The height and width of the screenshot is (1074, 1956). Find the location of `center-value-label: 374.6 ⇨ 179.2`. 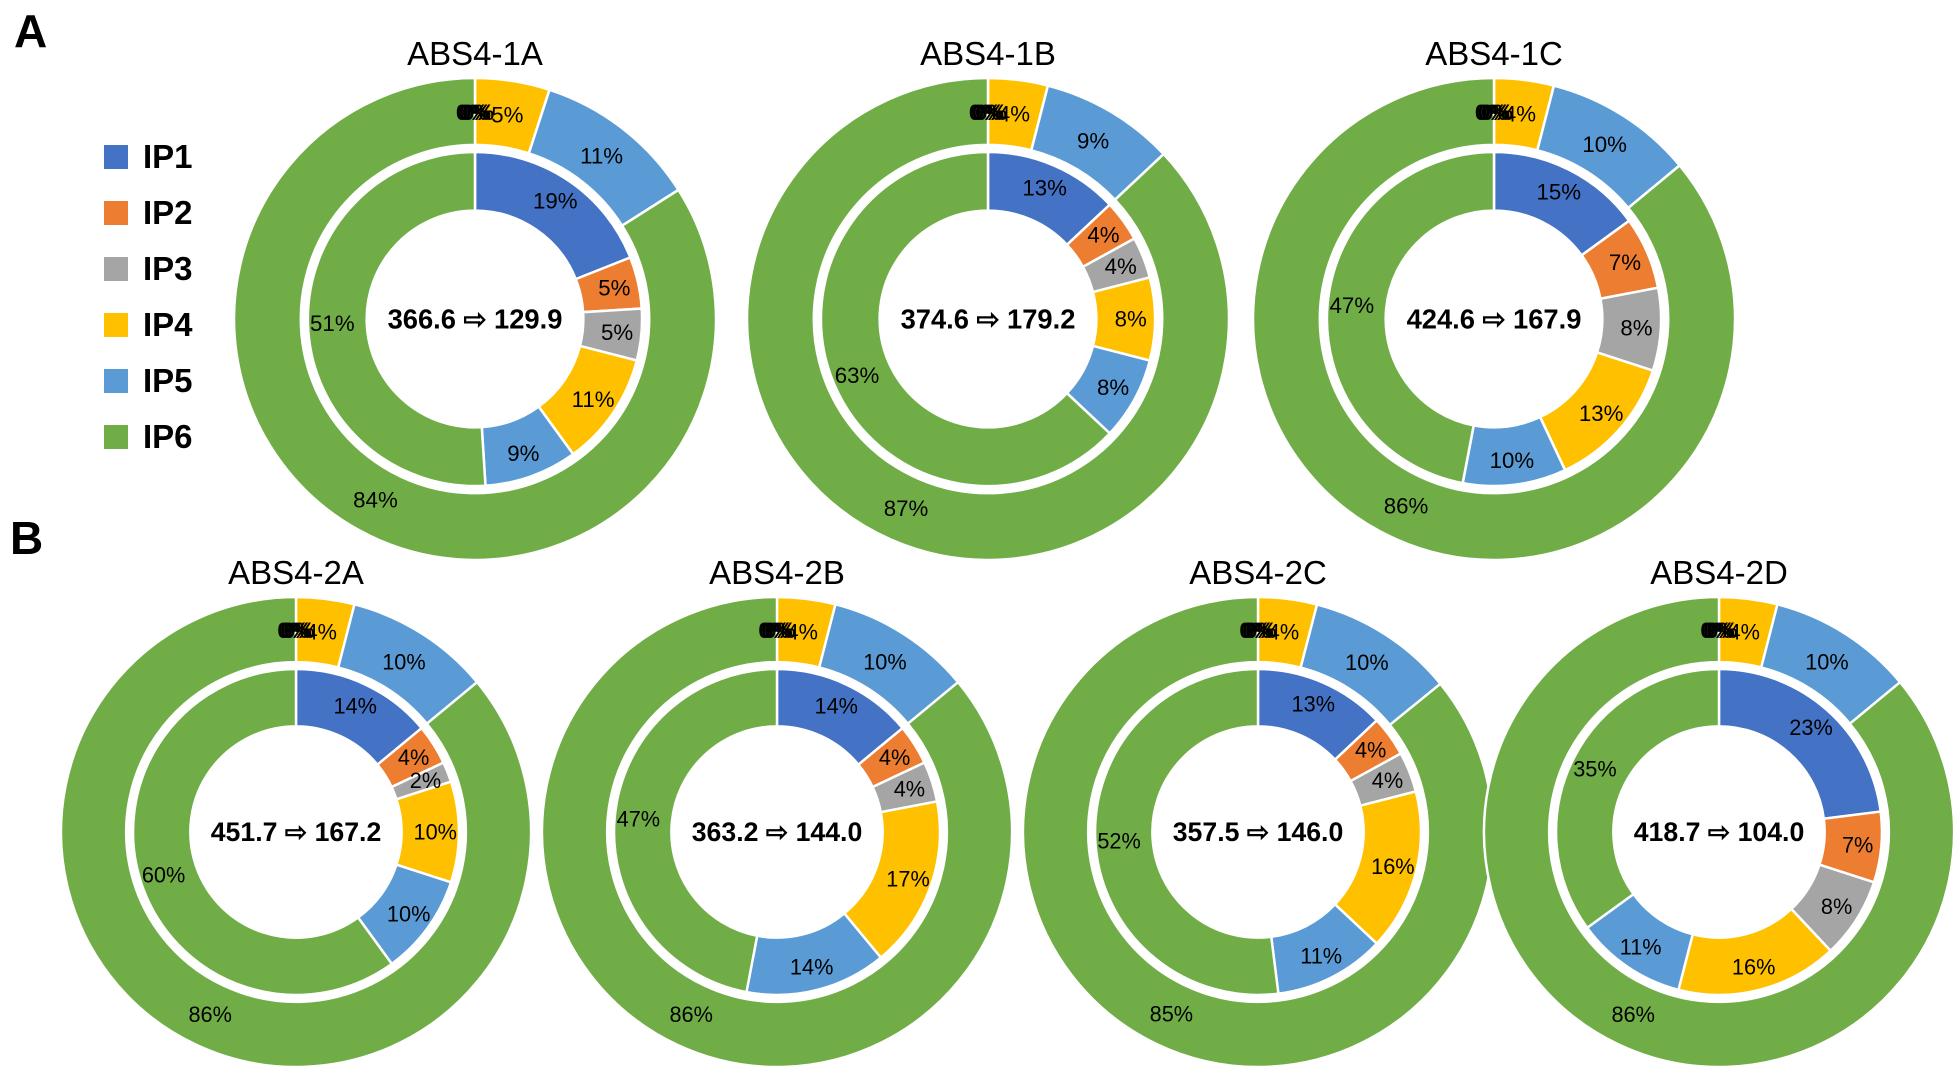

center-value-label: 374.6 ⇨ 179.2 is located at coordinates (988, 319).